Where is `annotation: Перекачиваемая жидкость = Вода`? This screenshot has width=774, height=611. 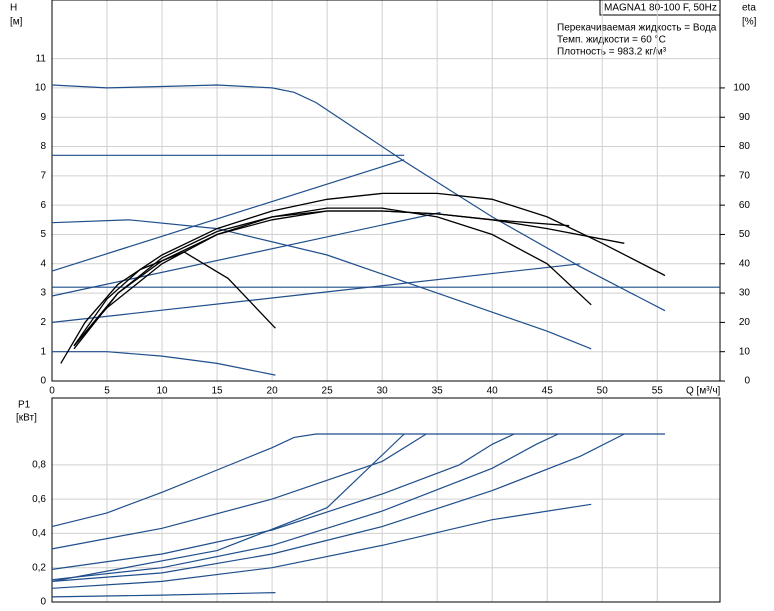 annotation: Перекачиваемая жидкость = Вода is located at coordinates (637, 28).